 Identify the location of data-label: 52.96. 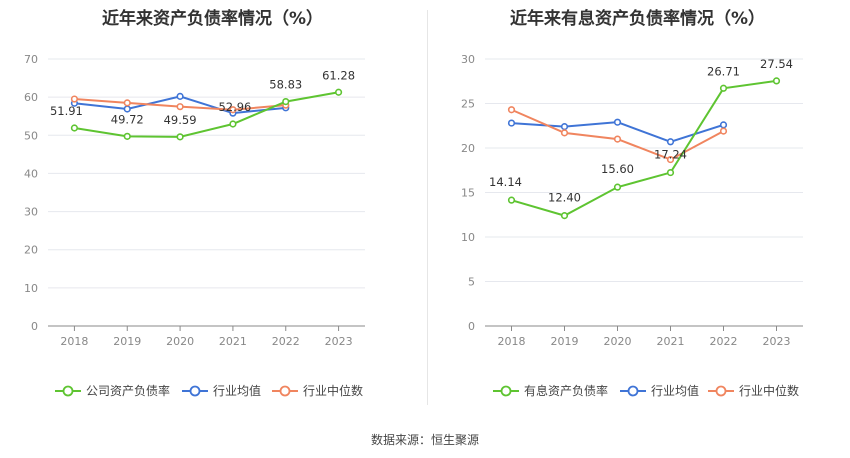
(234, 107).